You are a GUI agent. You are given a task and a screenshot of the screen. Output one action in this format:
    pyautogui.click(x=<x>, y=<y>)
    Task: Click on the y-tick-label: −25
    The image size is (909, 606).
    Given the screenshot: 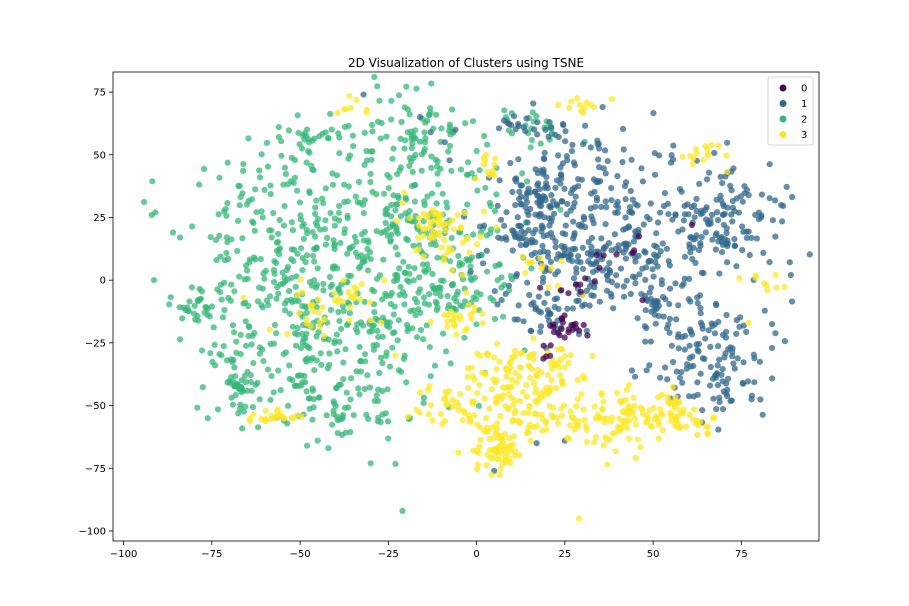 What is the action you would take?
    pyautogui.click(x=95, y=343)
    